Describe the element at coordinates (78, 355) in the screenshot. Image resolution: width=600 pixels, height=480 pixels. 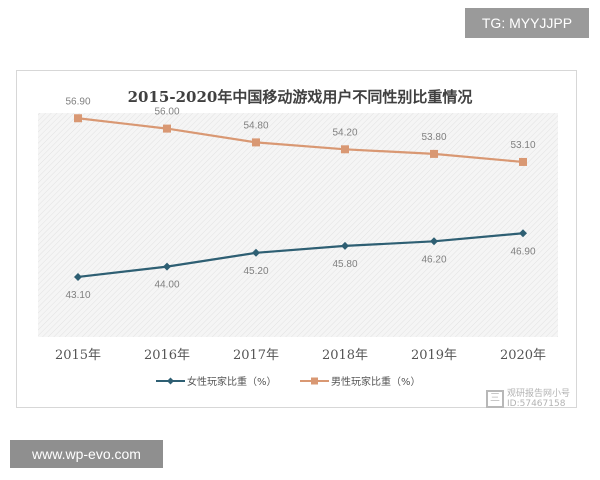
I see `x-tick-label: 2015年` at that location.